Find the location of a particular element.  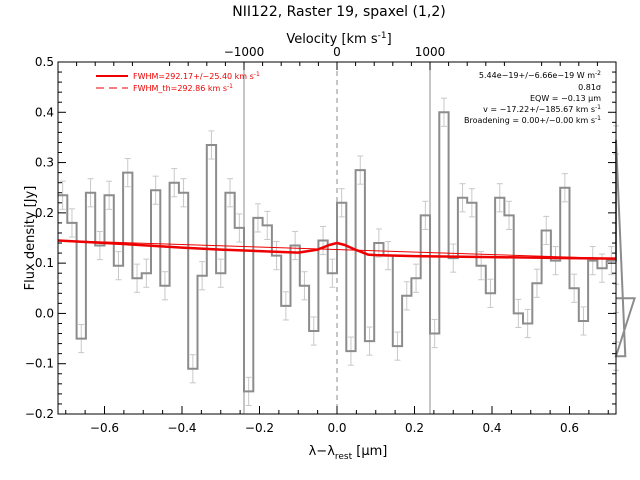

top-tick-label: 0 is located at coordinates (337, 52).